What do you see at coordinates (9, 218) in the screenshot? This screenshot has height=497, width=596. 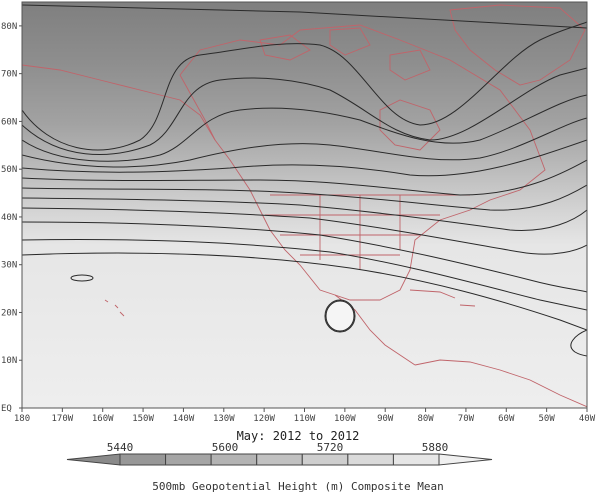 I see `lat-tick-label: 40N` at bounding box center [9, 218].